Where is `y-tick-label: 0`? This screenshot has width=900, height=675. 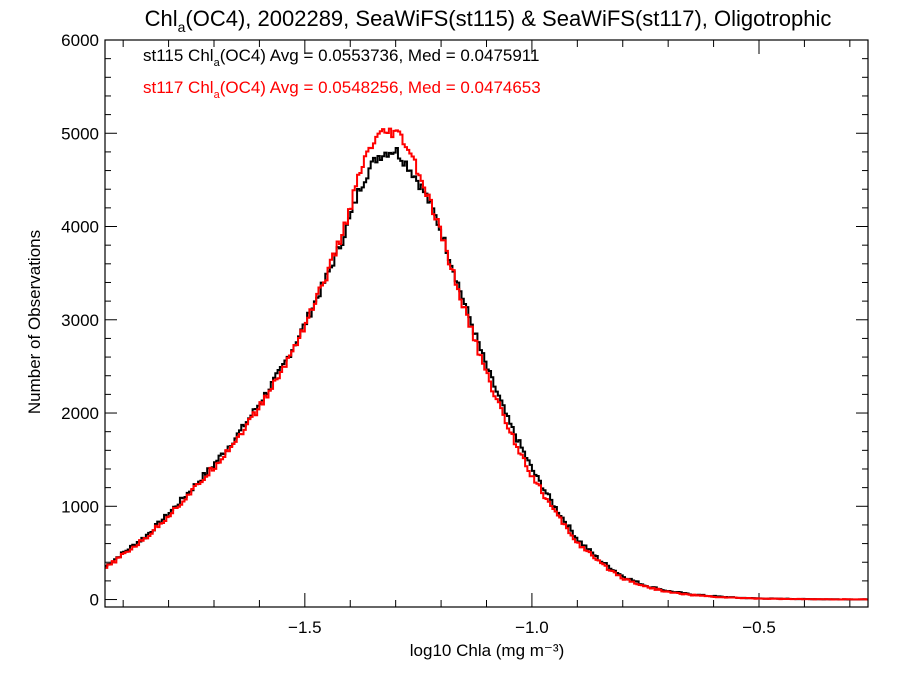 y-tick-label: 0 is located at coordinates (94, 600).